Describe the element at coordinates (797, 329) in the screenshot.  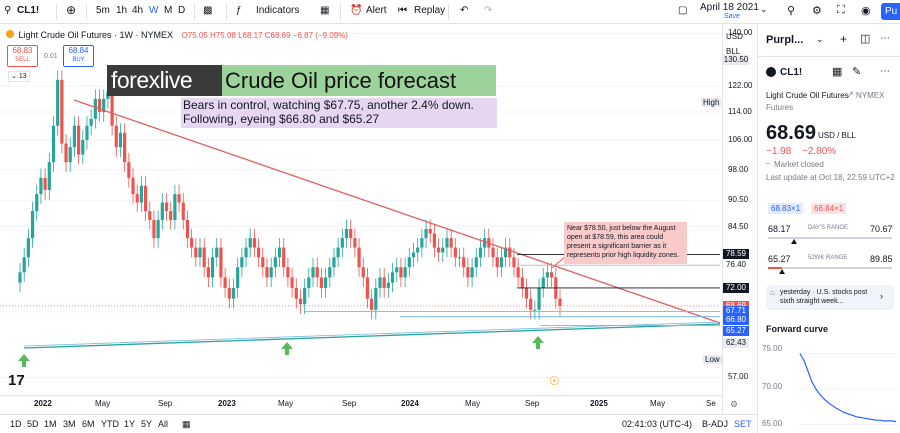
I see `forward-curve-title: Forward curve` at that location.